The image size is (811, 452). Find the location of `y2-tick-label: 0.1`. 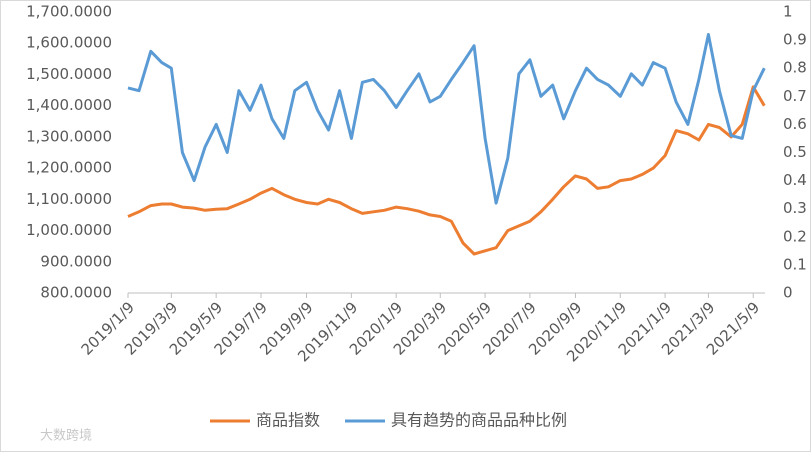

y2-tick-label: 0.1 is located at coordinates (795, 264).